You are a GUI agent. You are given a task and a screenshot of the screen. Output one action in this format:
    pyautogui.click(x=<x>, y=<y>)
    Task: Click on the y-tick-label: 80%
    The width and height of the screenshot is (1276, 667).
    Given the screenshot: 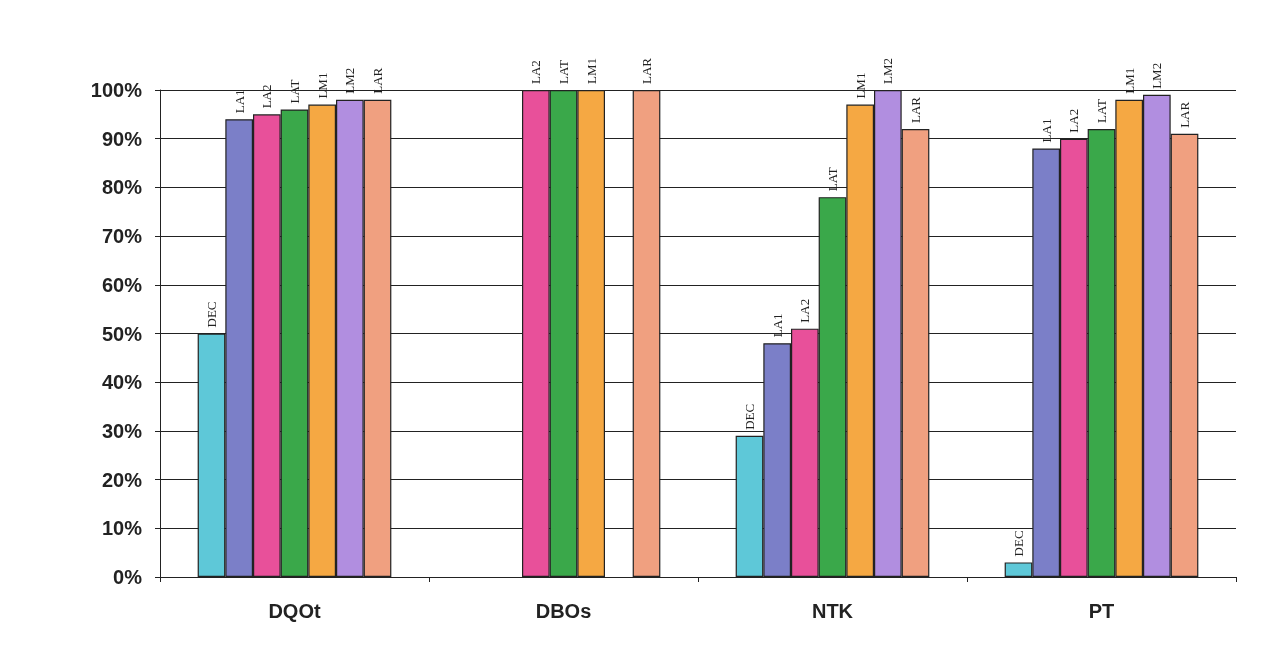 What is the action you would take?
    pyautogui.click(x=122, y=187)
    